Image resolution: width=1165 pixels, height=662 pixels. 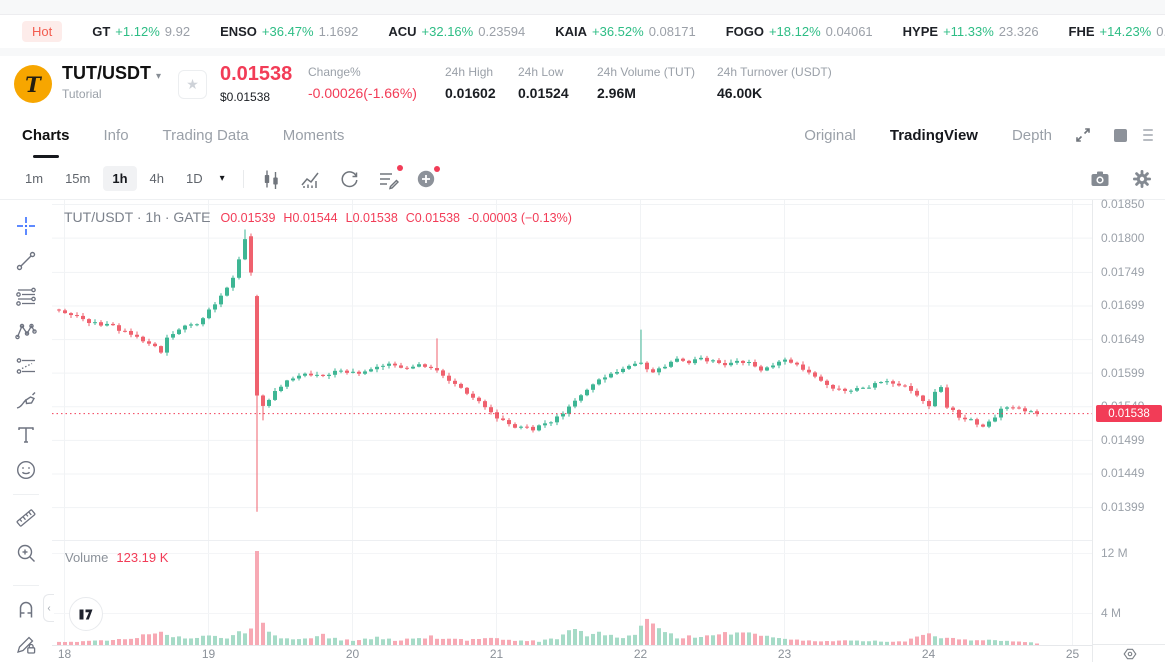 What do you see at coordinates (192, 84) in the screenshot?
I see `favorite-button: ★` at bounding box center [192, 84].